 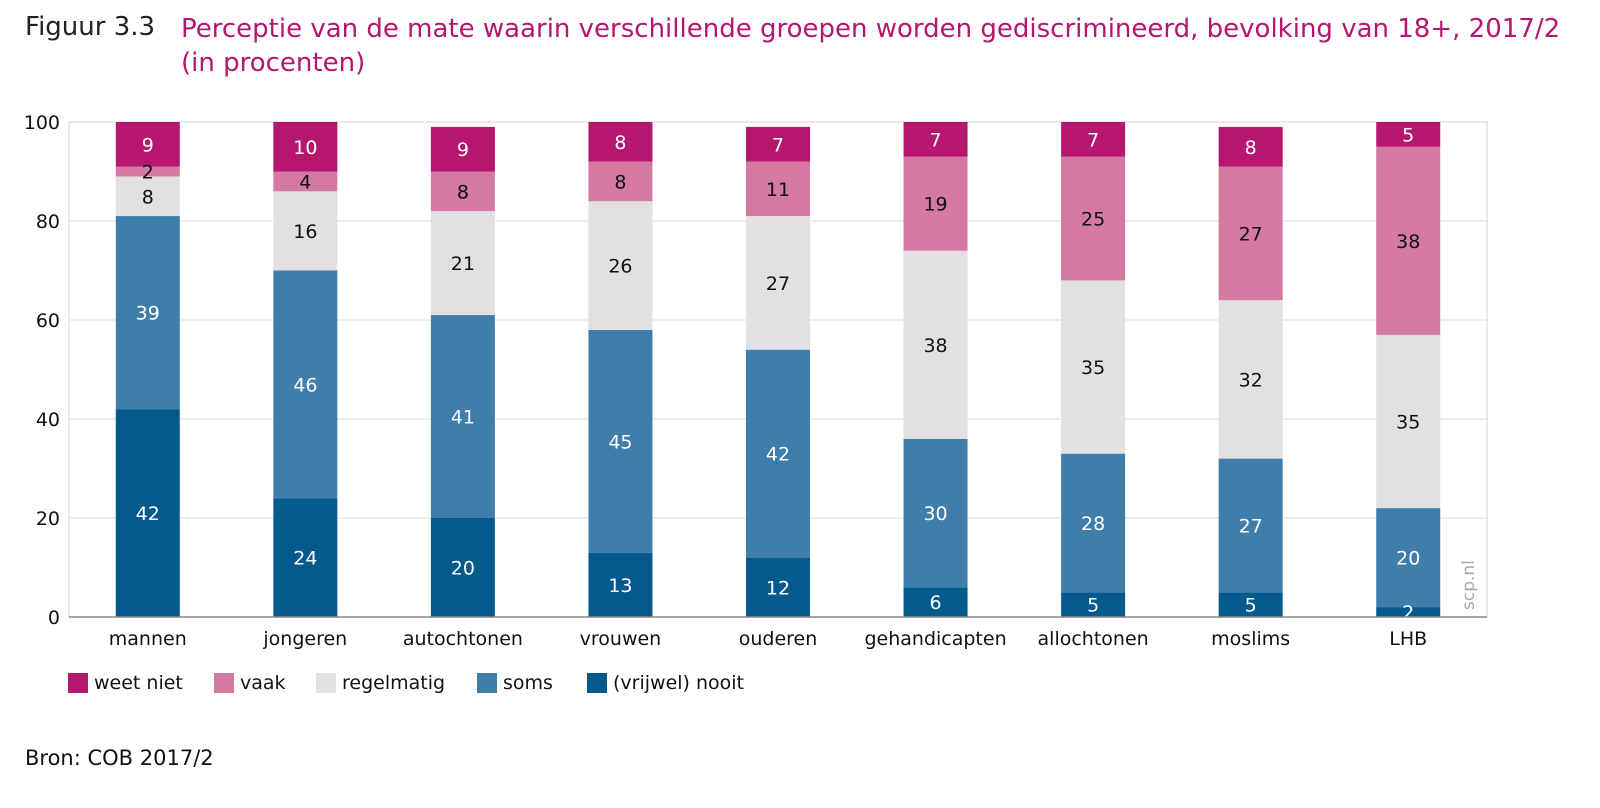 I want to click on x-tick-label: autochtonen, so click(x=463, y=639).